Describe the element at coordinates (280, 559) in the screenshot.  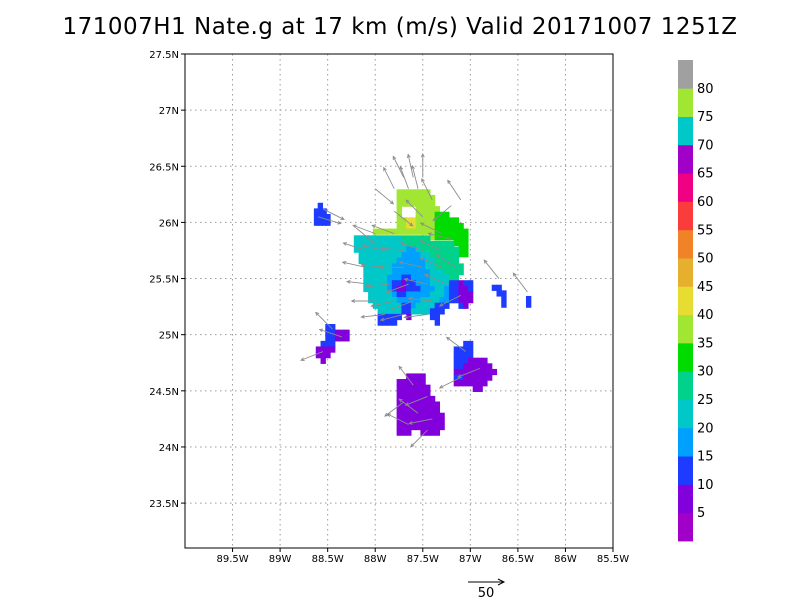
I see `x-tick-label: 89W` at that location.